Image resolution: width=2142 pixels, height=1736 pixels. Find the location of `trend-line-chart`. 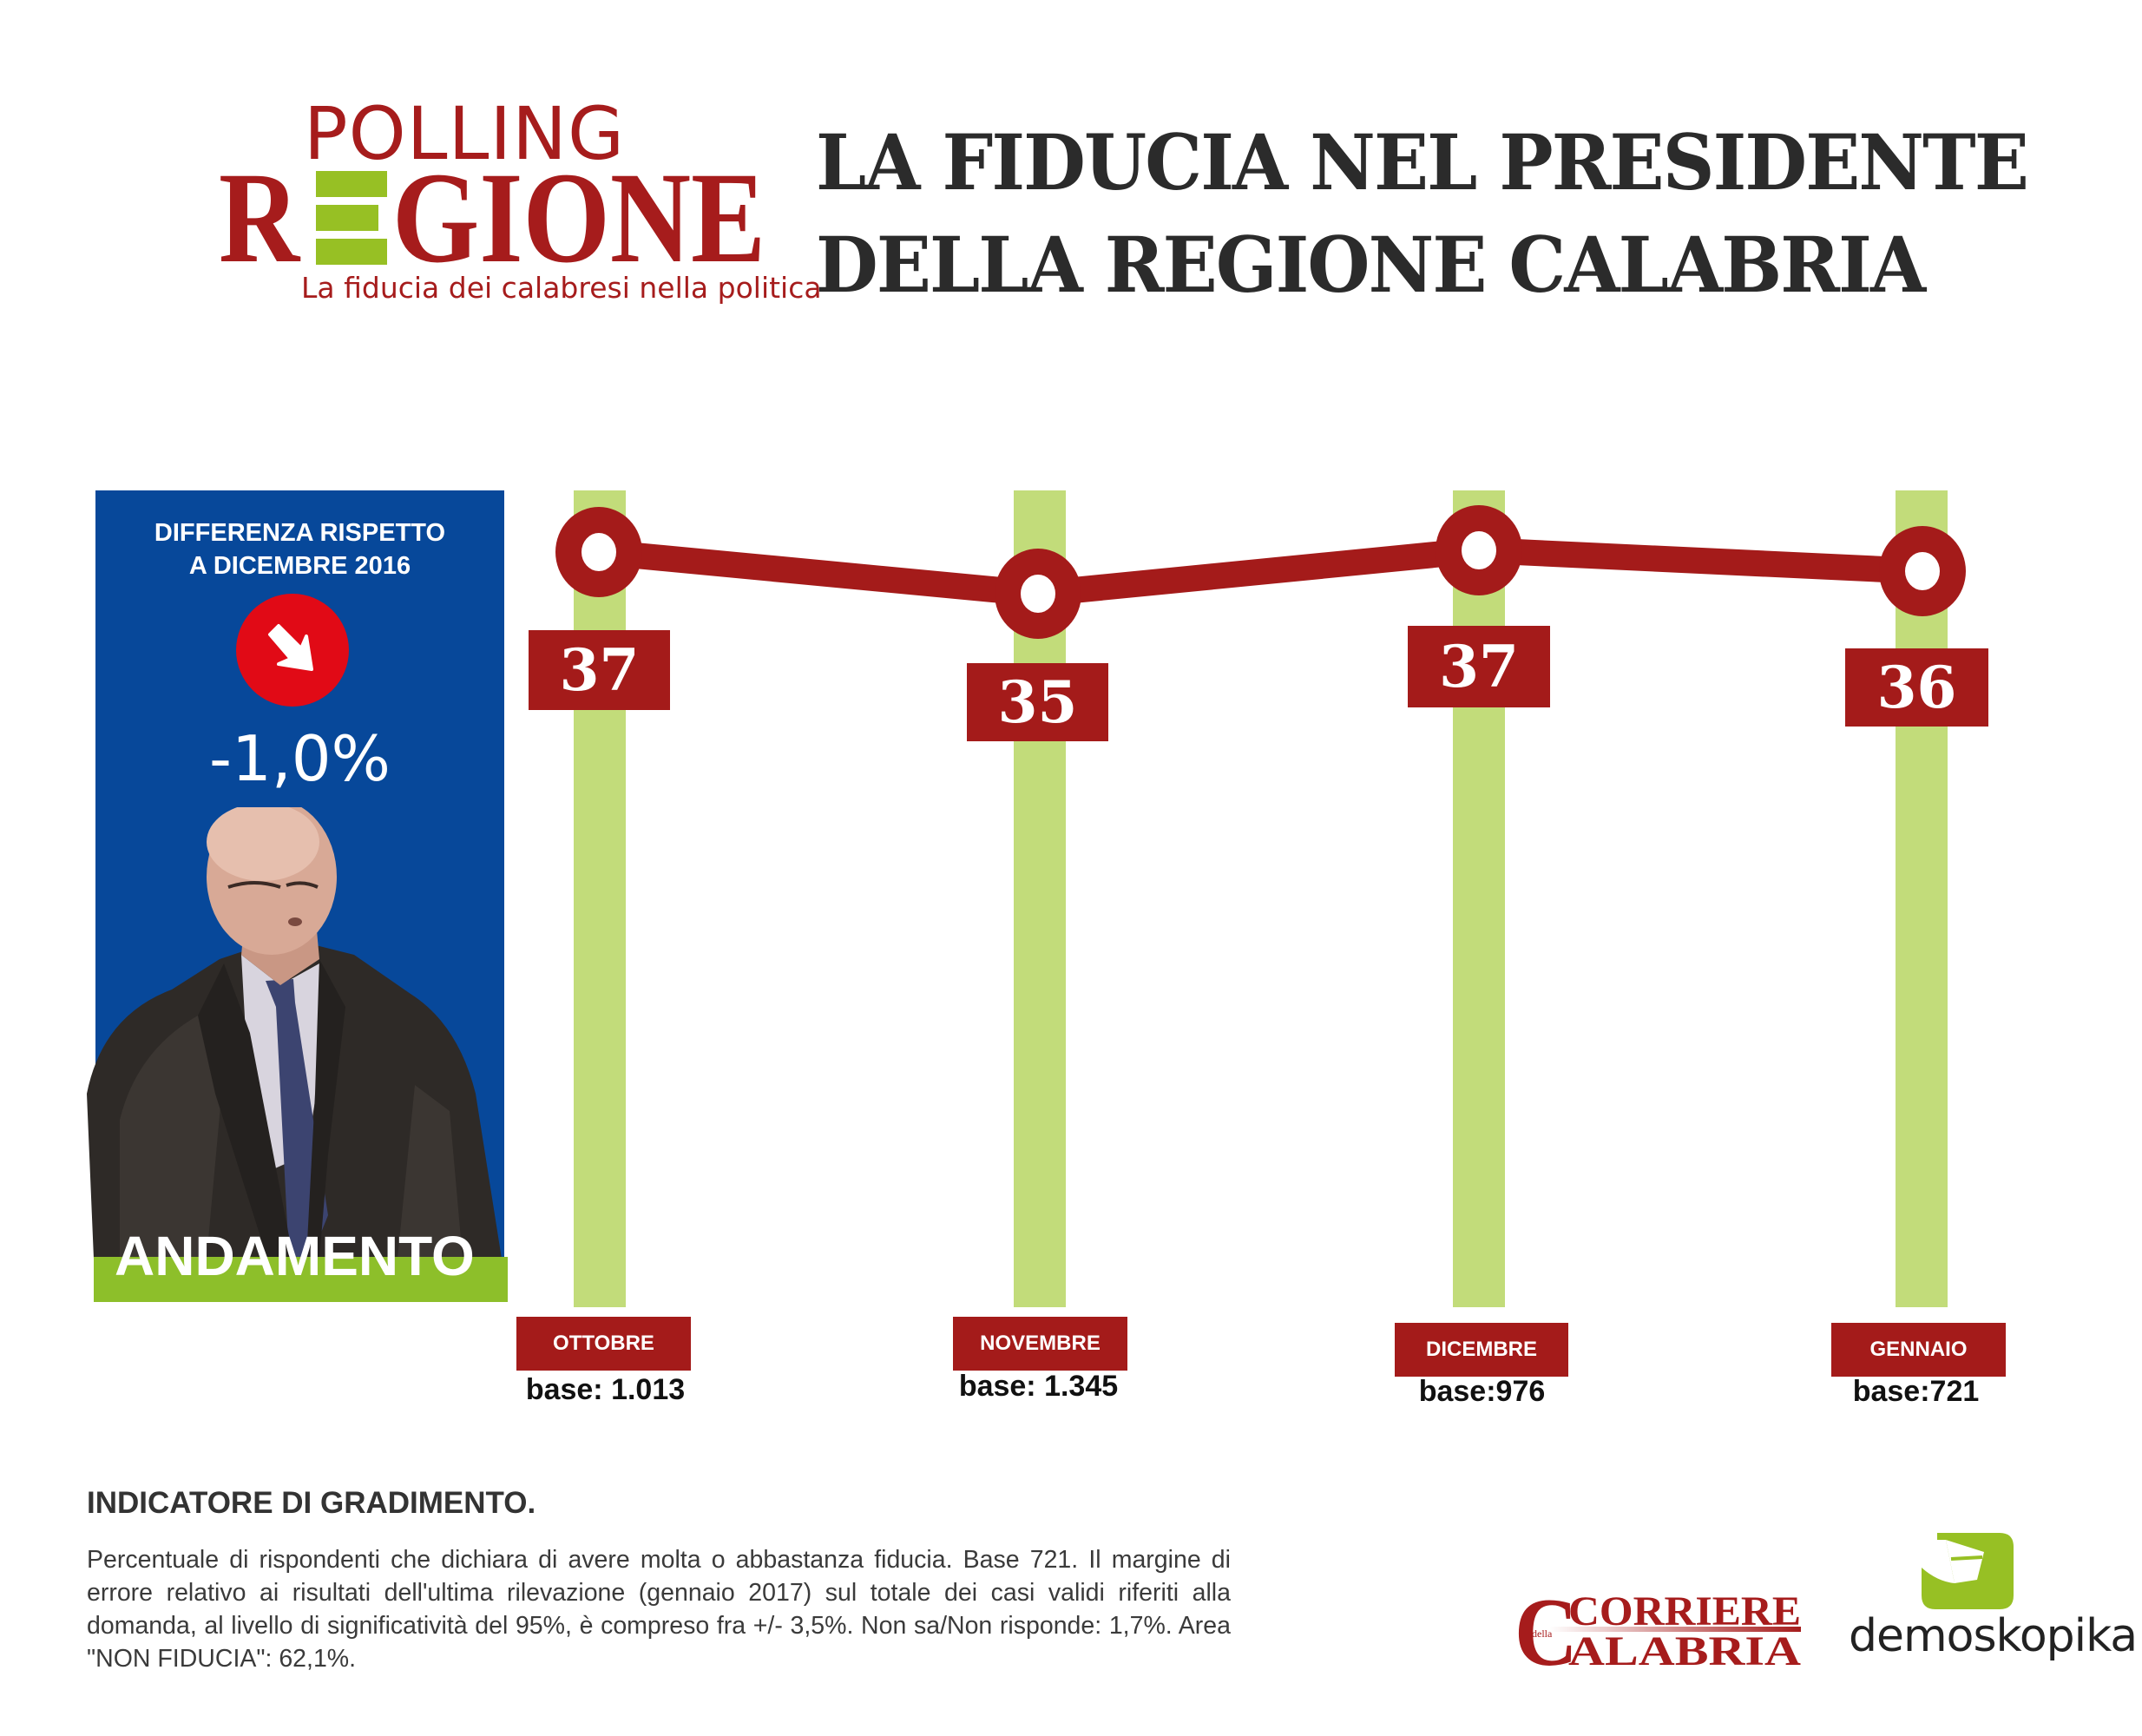

trend-line-chart is located at coordinates (1260, 572).